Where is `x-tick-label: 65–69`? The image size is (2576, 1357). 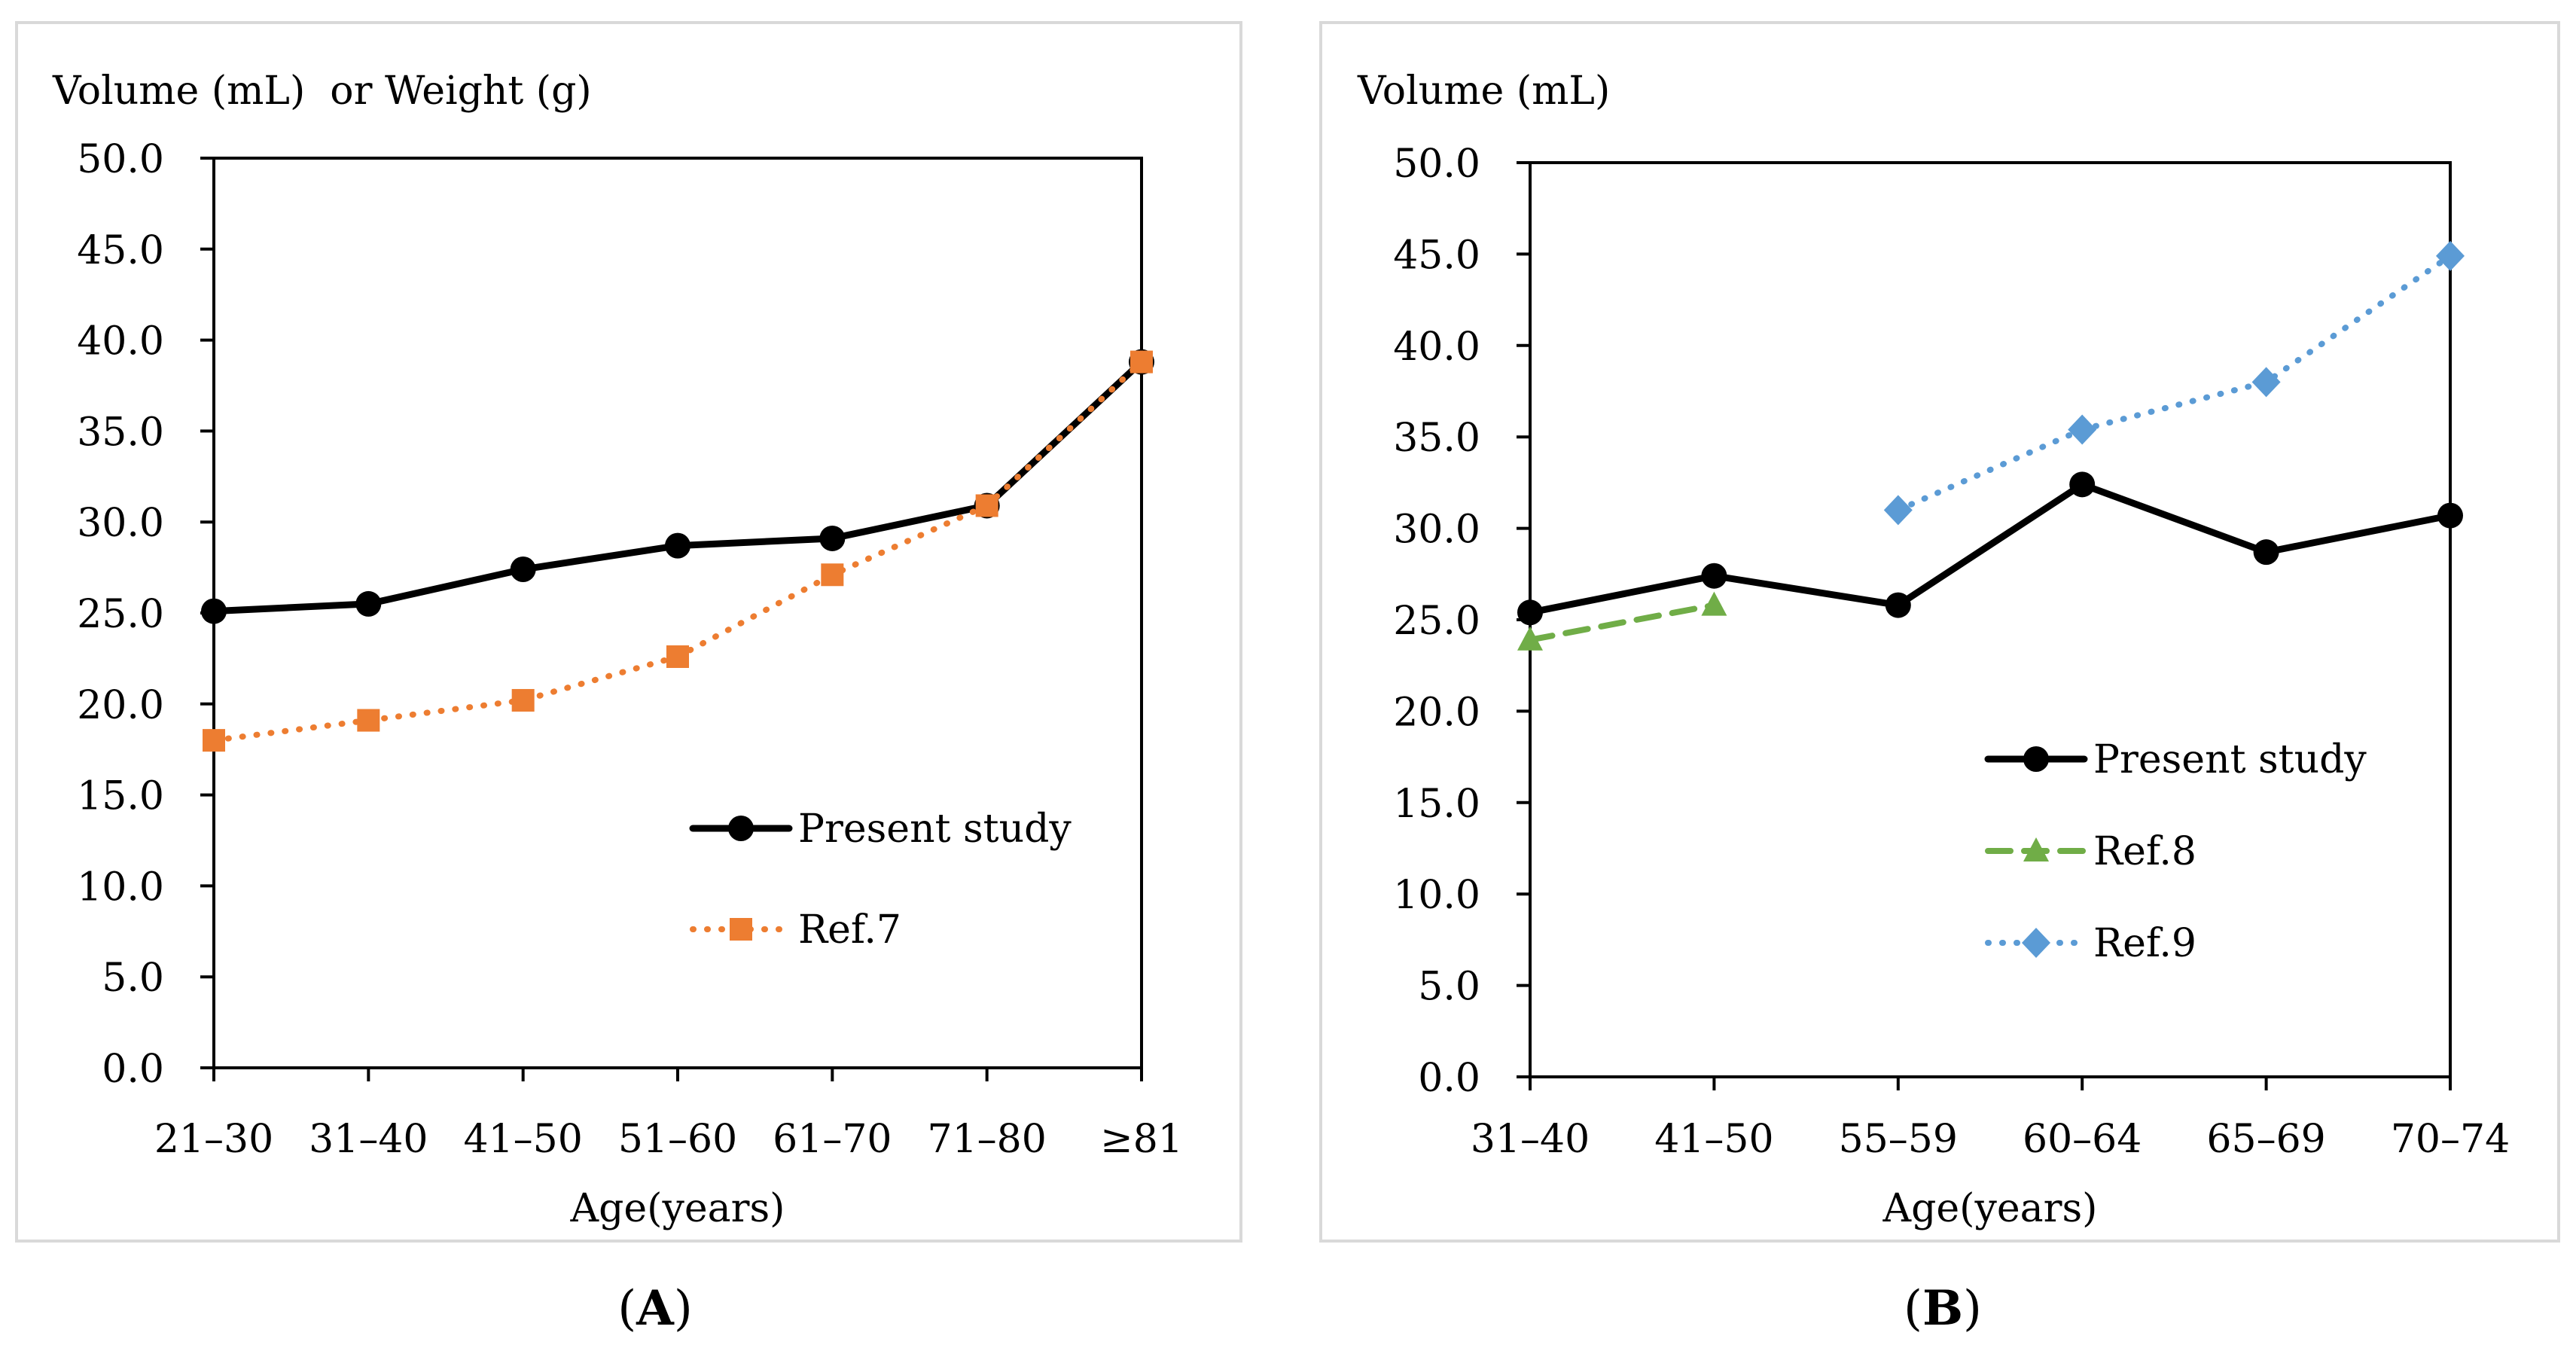 x-tick-label: 65–69 is located at coordinates (2265, 1139).